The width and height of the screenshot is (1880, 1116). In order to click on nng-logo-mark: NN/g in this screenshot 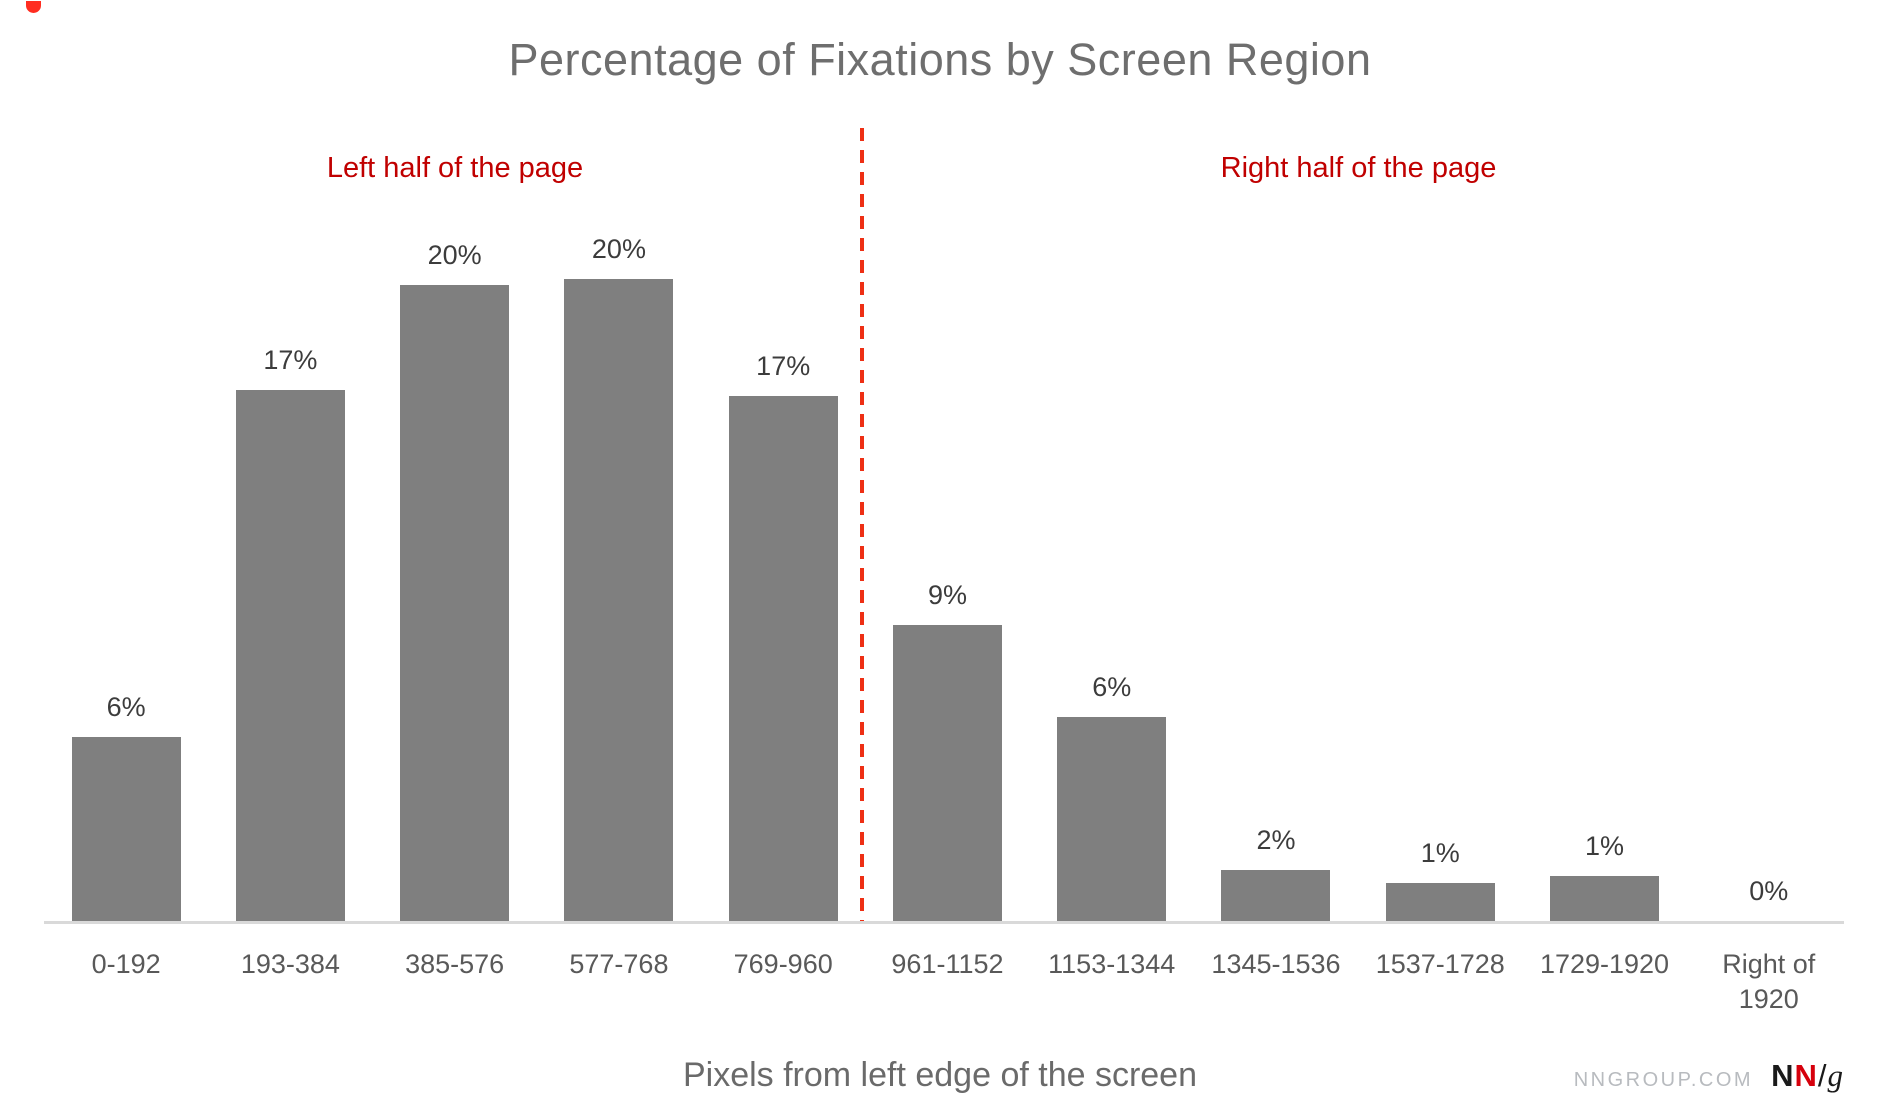, I will do `click(1807, 1076)`.